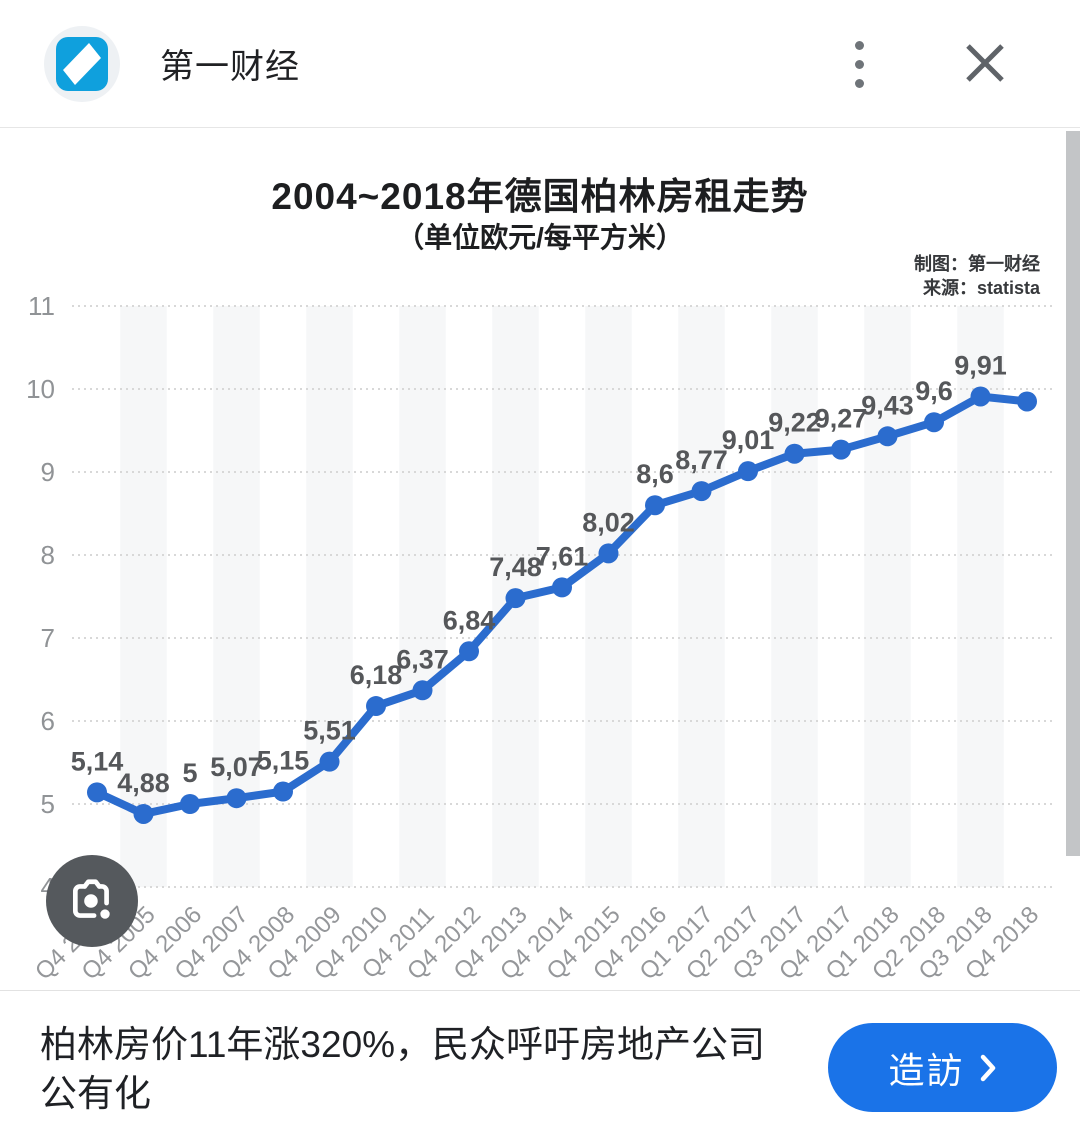 This screenshot has width=1080, height=1128. Describe the element at coordinates (40, 389) in the screenshot. I see `y-tick-label: 10` at that location.